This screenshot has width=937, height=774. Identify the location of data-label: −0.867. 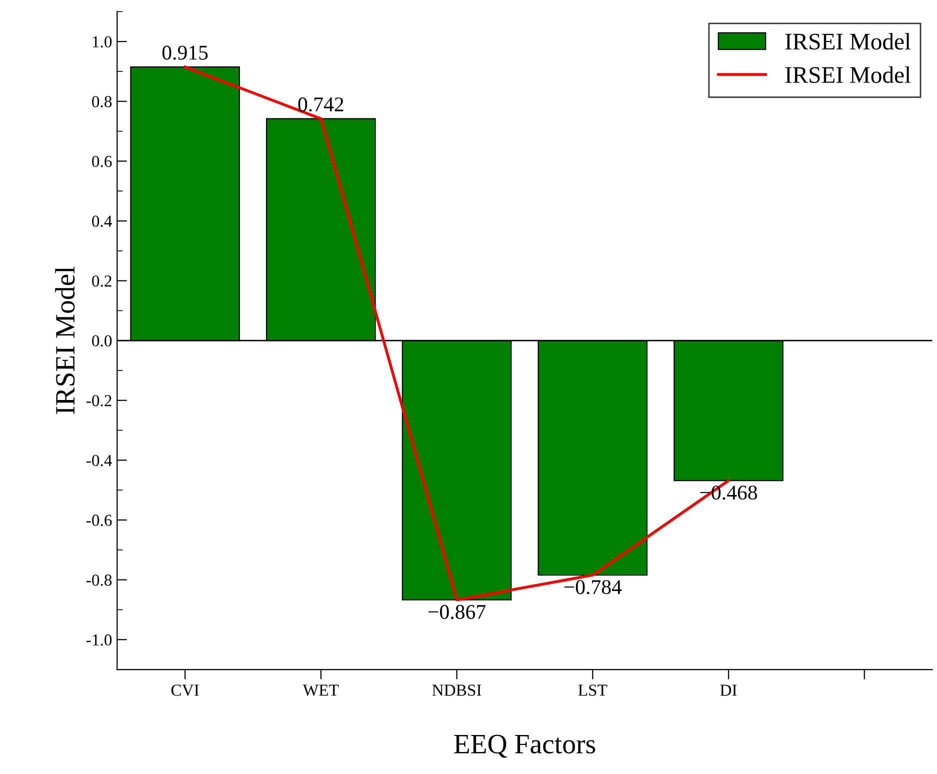
(457, 612).